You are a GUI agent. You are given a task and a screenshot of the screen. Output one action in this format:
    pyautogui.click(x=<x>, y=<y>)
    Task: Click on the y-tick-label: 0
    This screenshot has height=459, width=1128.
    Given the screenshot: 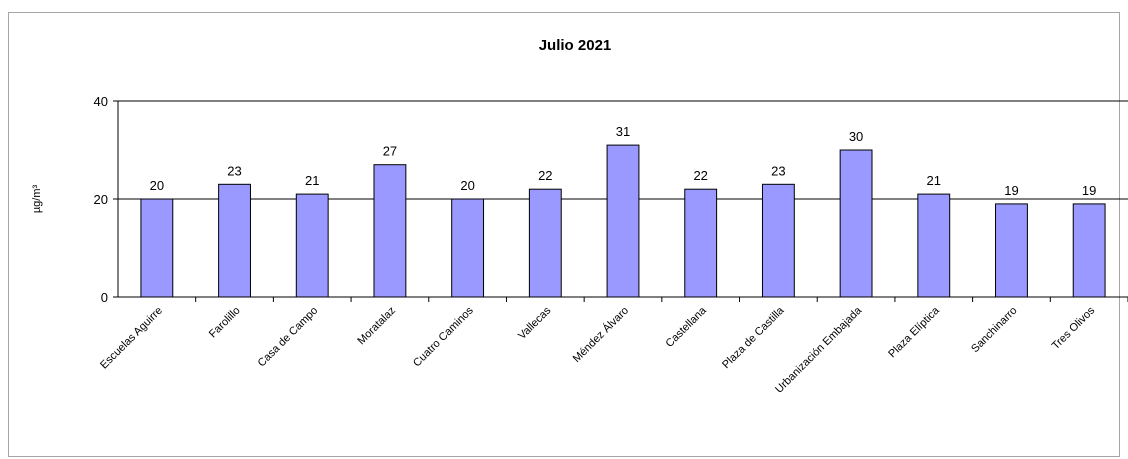 What is the action you would take?
    pyautogui.click(x=104, y=297)
    